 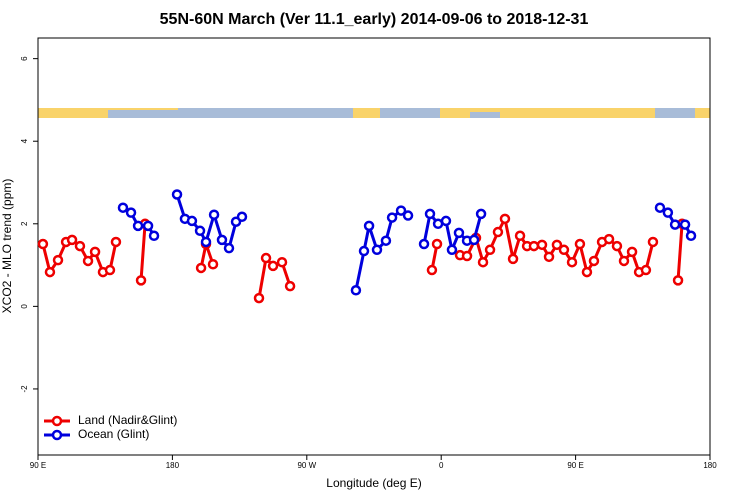 What do you see at coordinates (24, 306) in the screenshot?
I see `y-tick-label: 0` at bounding box center [24, 306].